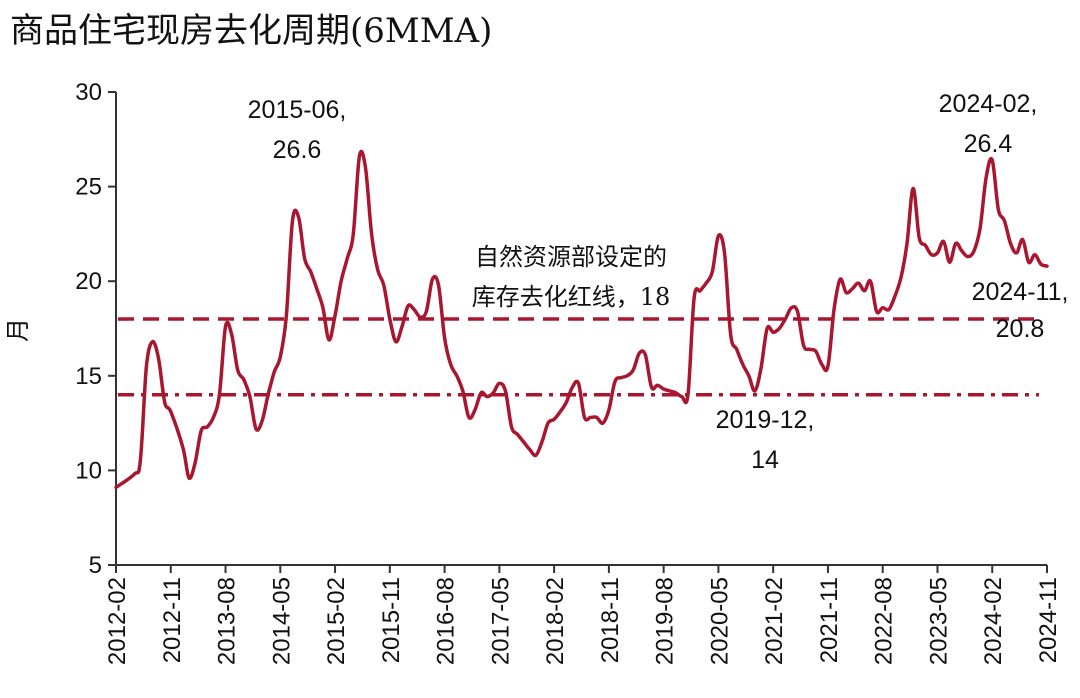  I want to click on y-tick-label-5: 5, so click(95, 565).